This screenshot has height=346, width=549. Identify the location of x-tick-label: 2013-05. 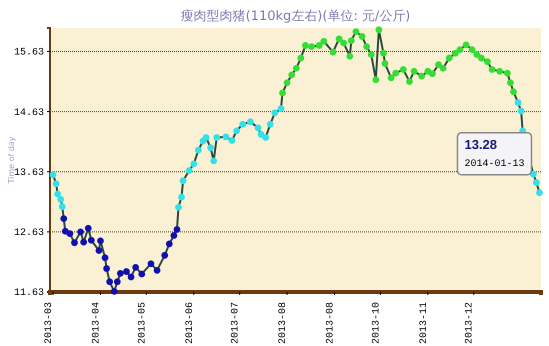
(142, 323).